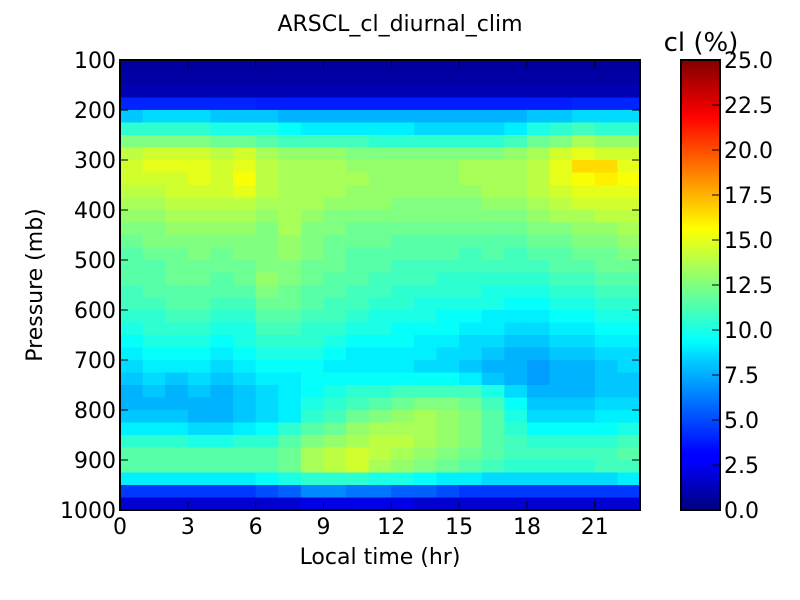 This screenshot has width=800, height=600. Describe the element at coordinates (95, 61) in the screenshot. I see `y-tick-label: 100` at that location.